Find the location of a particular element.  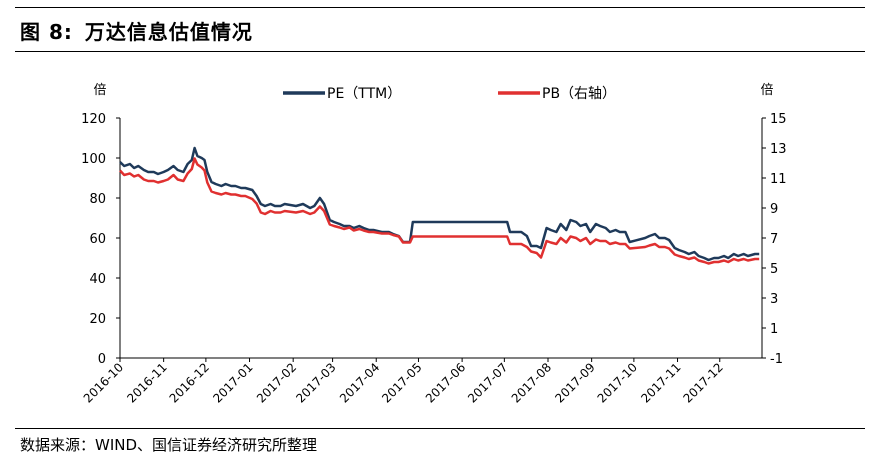

x-tick-label: 2017-06 is located at coordinates (445, 382).